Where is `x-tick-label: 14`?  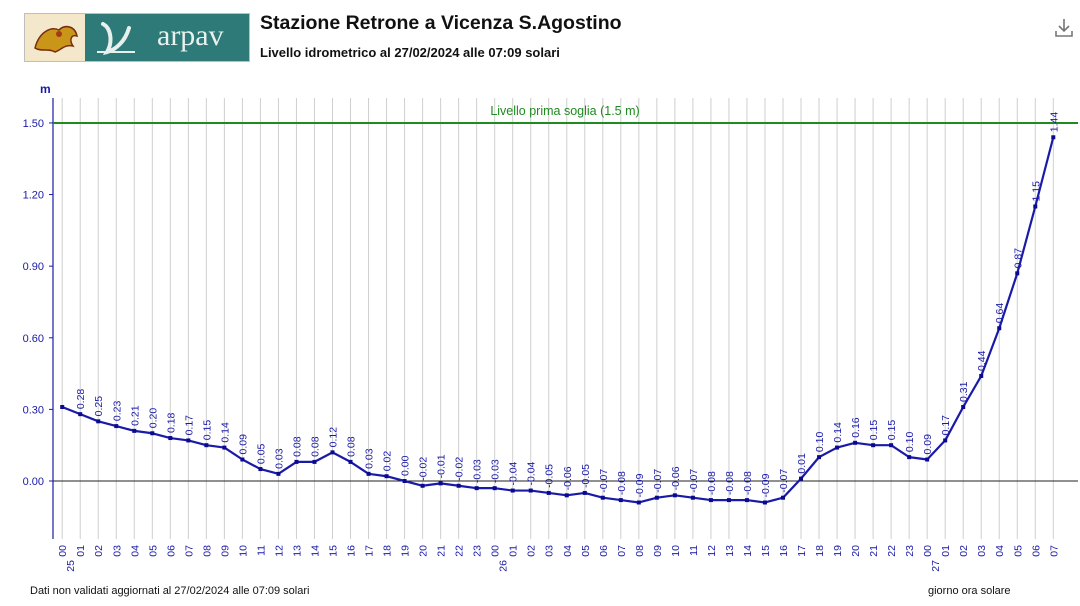 x-tick-label: 14 is located at coordinates (315, 551).